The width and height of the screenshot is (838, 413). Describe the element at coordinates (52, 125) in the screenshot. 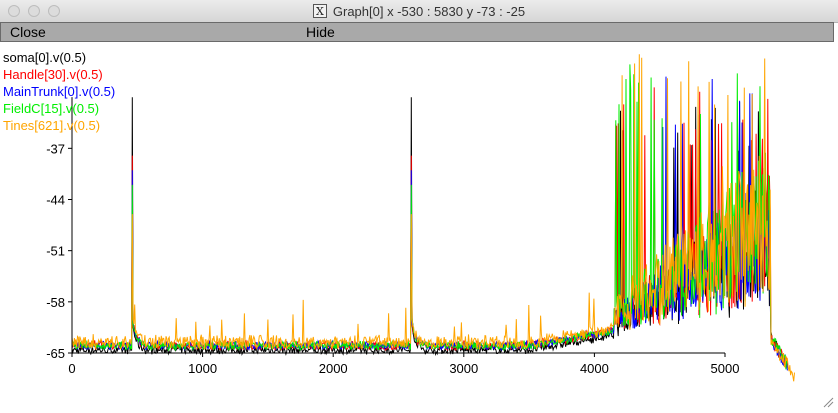

I see `legend-item: Tines[621].v(0.5)` at that location.